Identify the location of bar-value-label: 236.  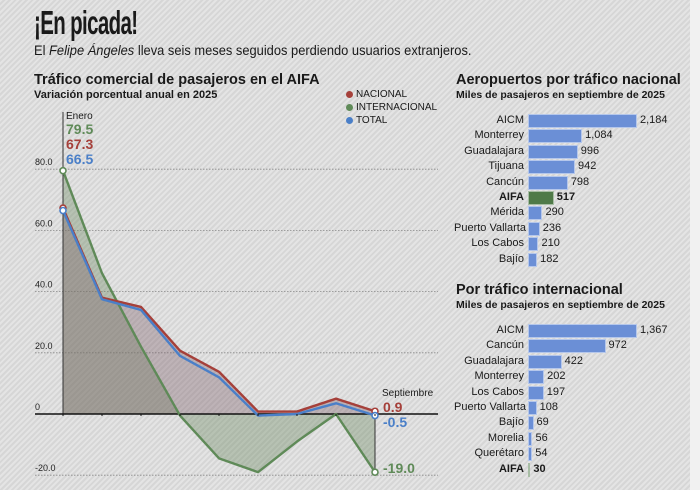
(552, 227).